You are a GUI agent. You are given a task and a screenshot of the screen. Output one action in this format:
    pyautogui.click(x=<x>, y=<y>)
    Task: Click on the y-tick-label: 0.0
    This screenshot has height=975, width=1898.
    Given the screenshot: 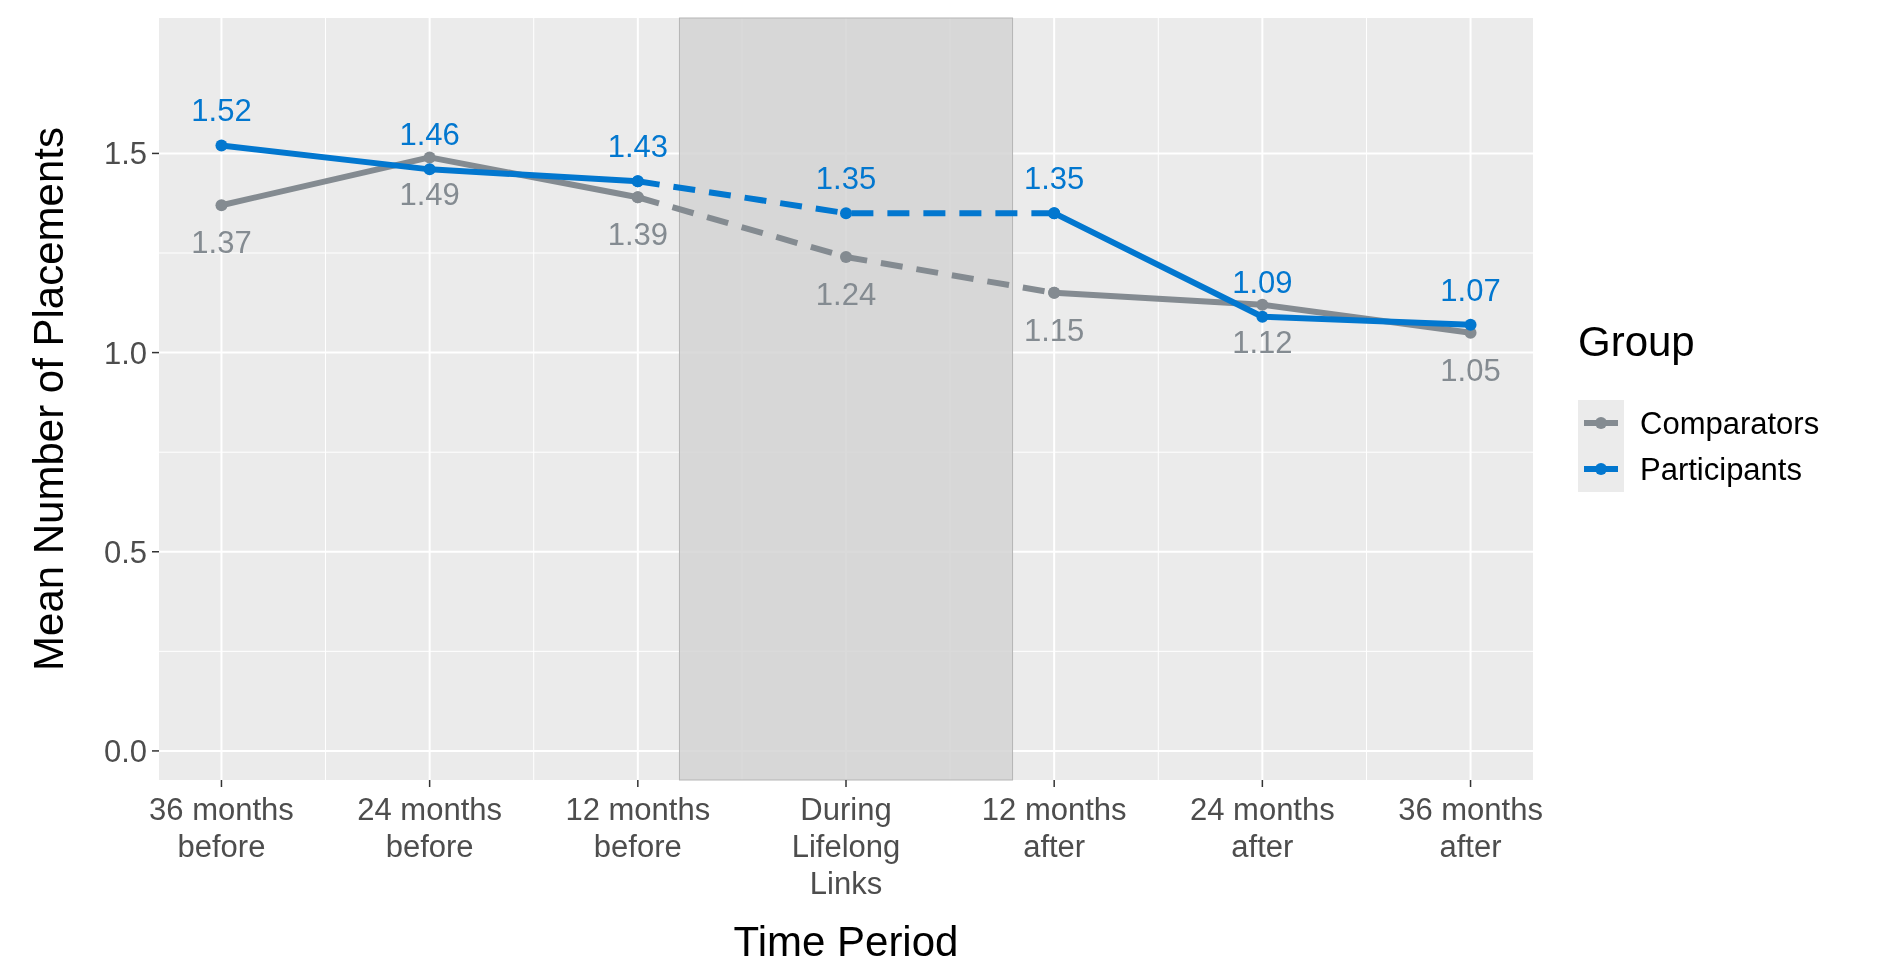 What is the action you would take?
    pyautogui.click(x=125, y=751)
    